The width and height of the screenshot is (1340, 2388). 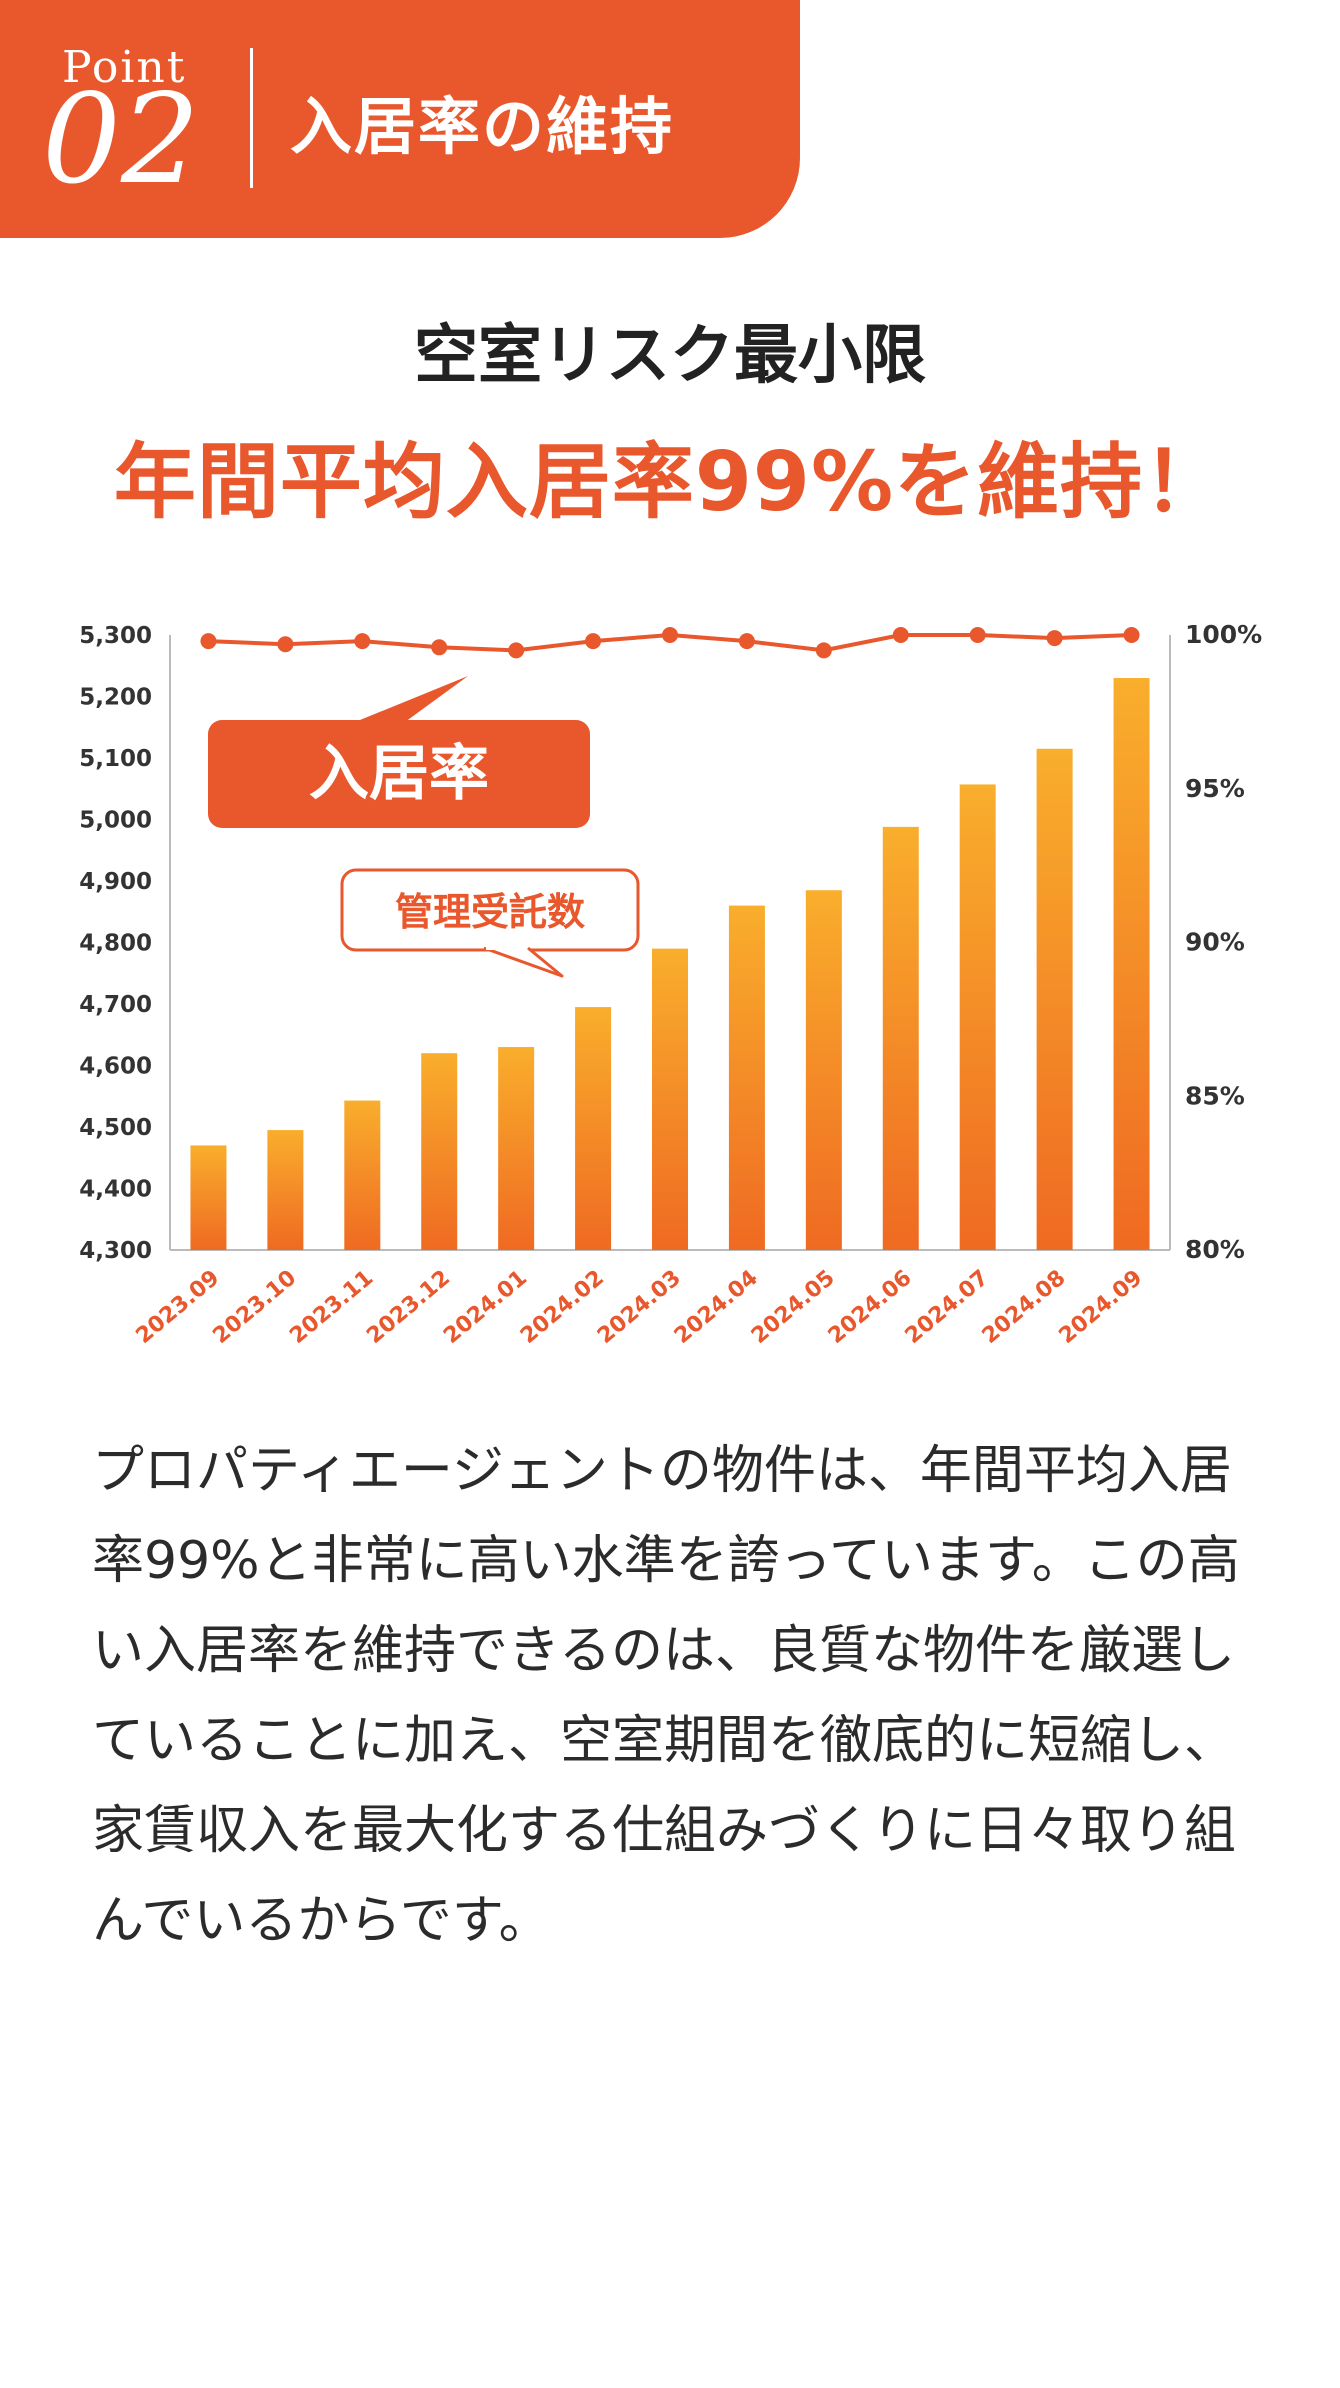 What do you see at coordinates (562, 1307) in the screenshot?
I see `x-axis-tick-label: 2024.02` at bounding box center [562, 1307].